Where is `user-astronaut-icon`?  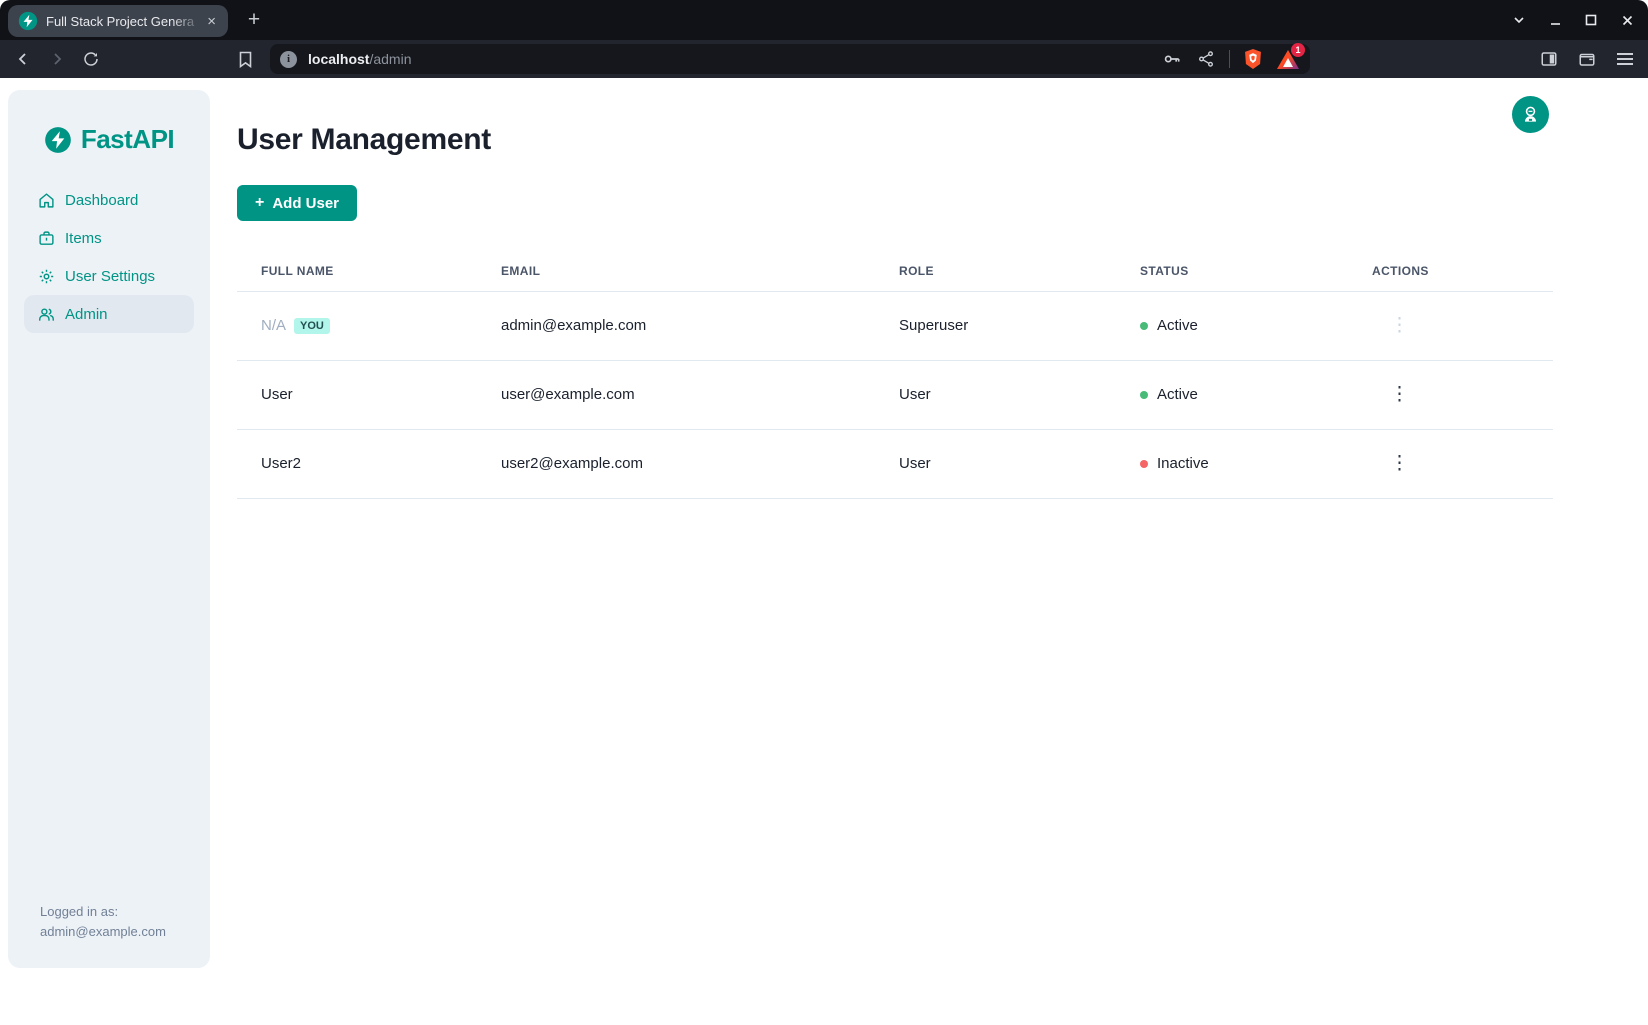 user-astronaut-icon is located at coordinates (1530, 114).